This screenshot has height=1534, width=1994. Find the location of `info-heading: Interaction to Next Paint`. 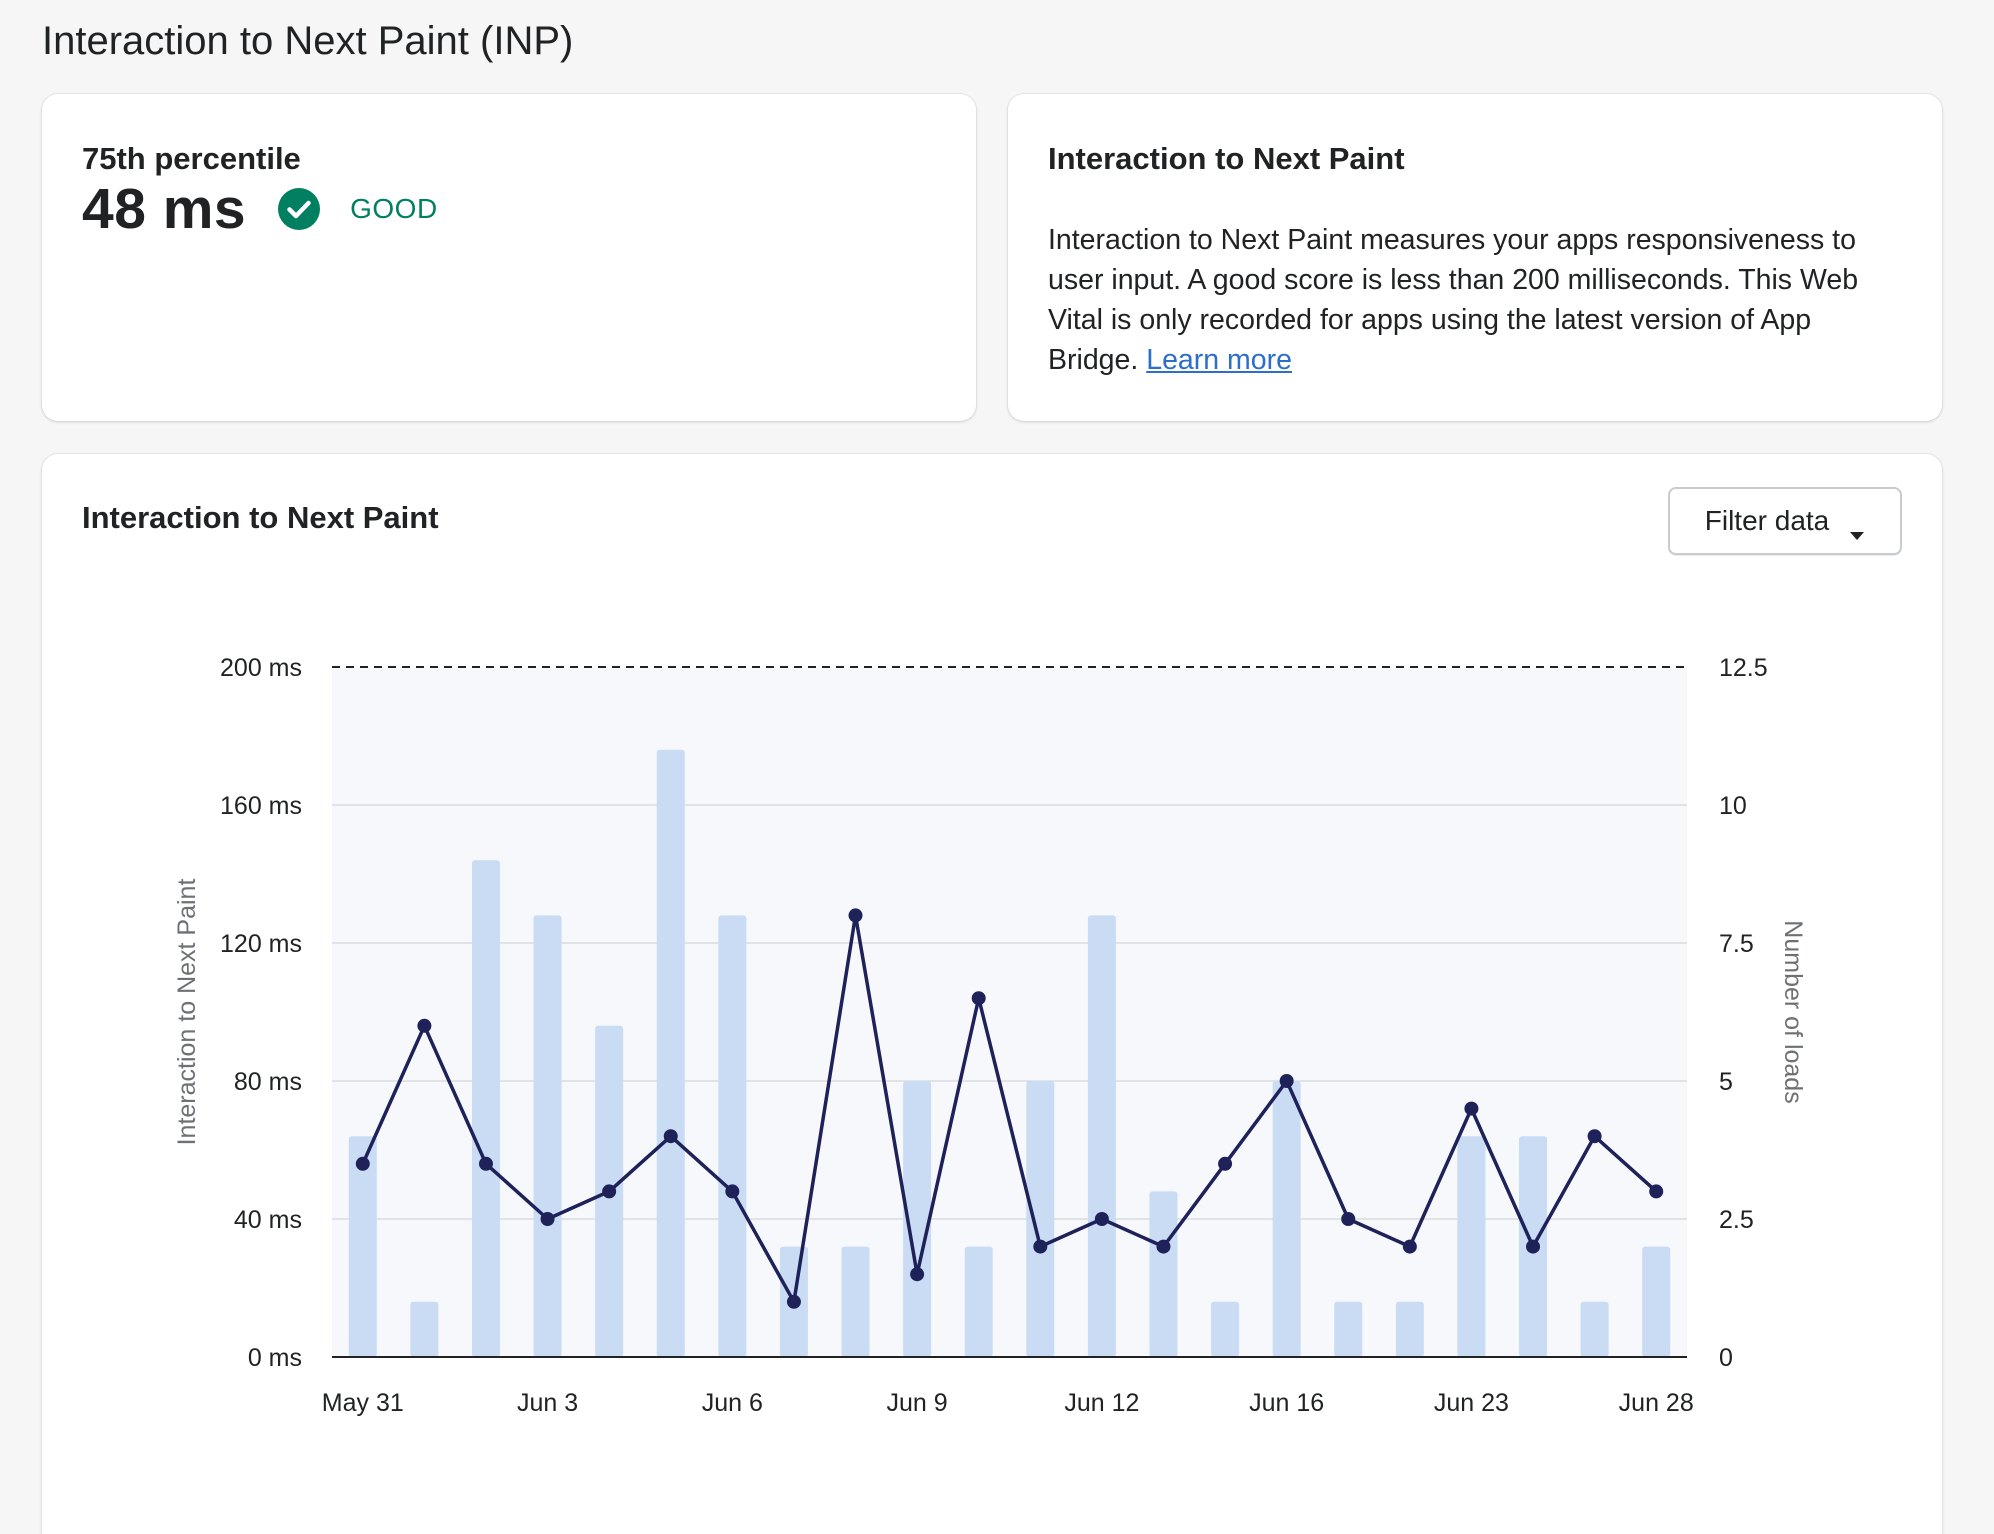

info-heading: Interaction to Next Paint is located at coordinates (1226, 158).